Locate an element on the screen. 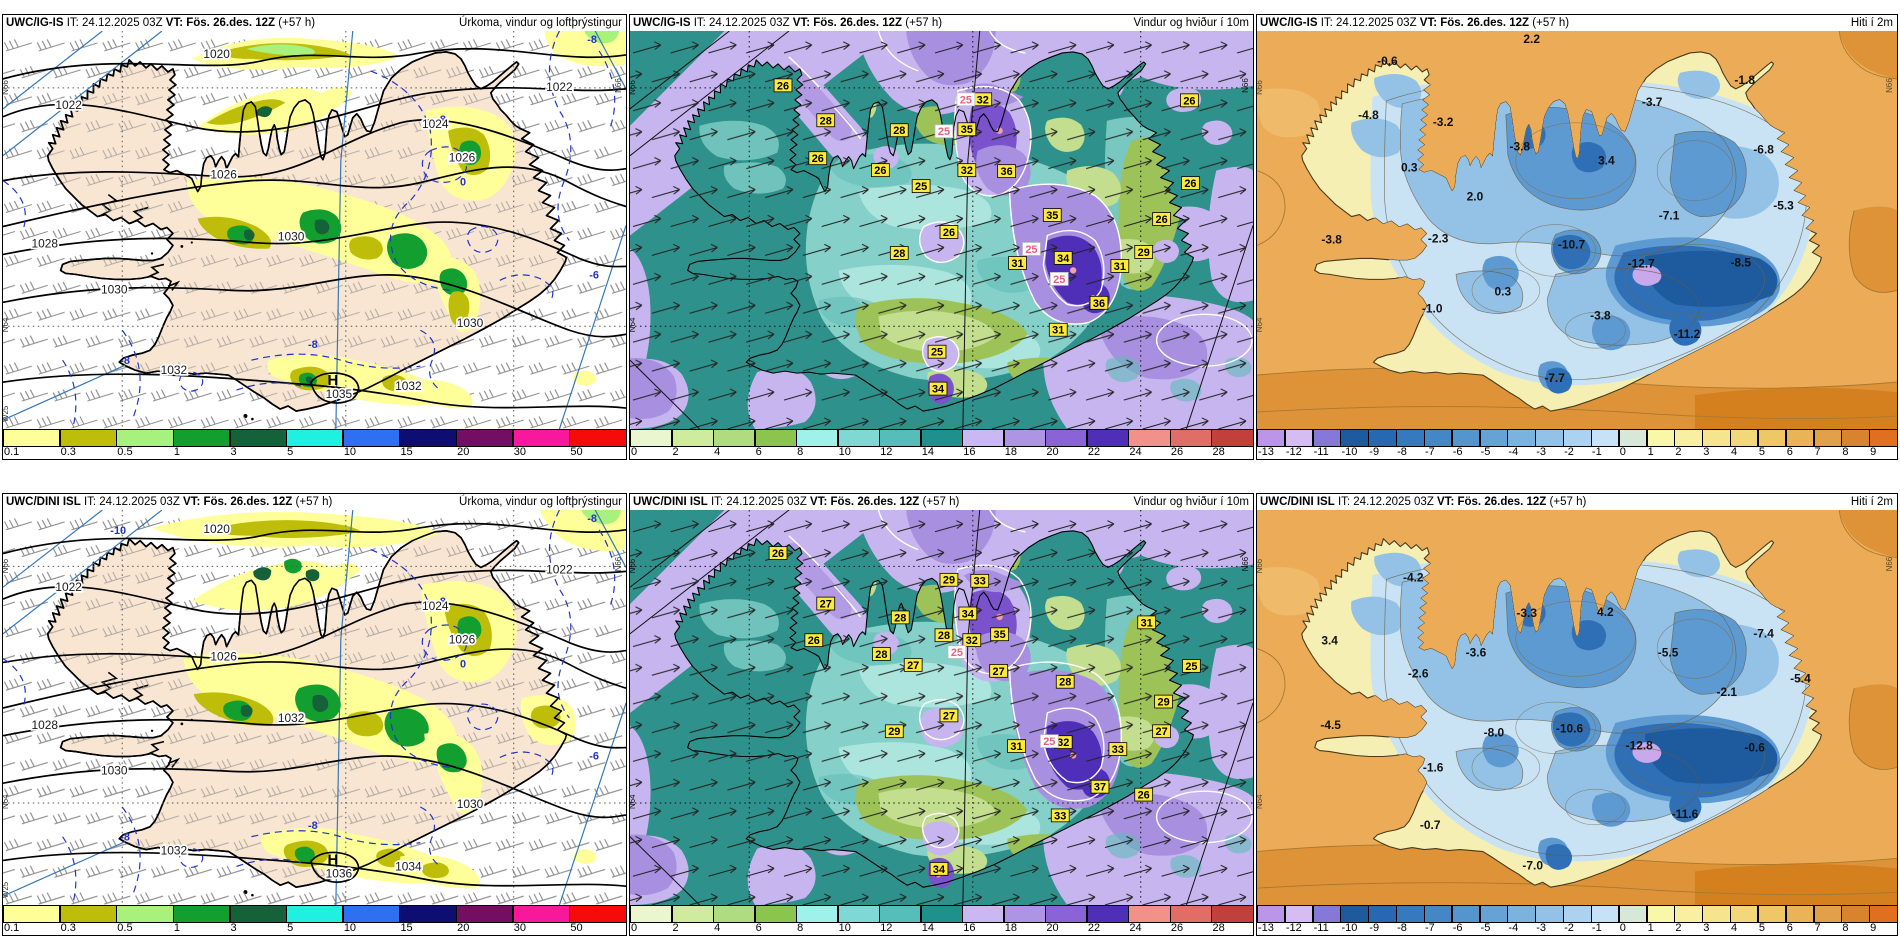  svg-text: 1036 is located at coordinates (339, 873).